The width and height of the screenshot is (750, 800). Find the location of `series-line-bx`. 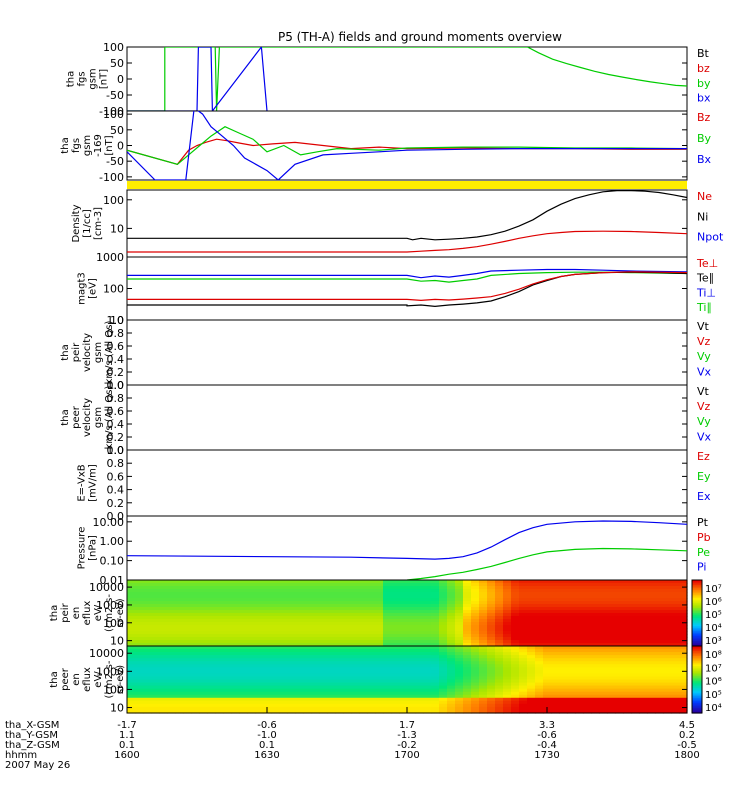

series-line-bx is located at coordinates (197, 79).